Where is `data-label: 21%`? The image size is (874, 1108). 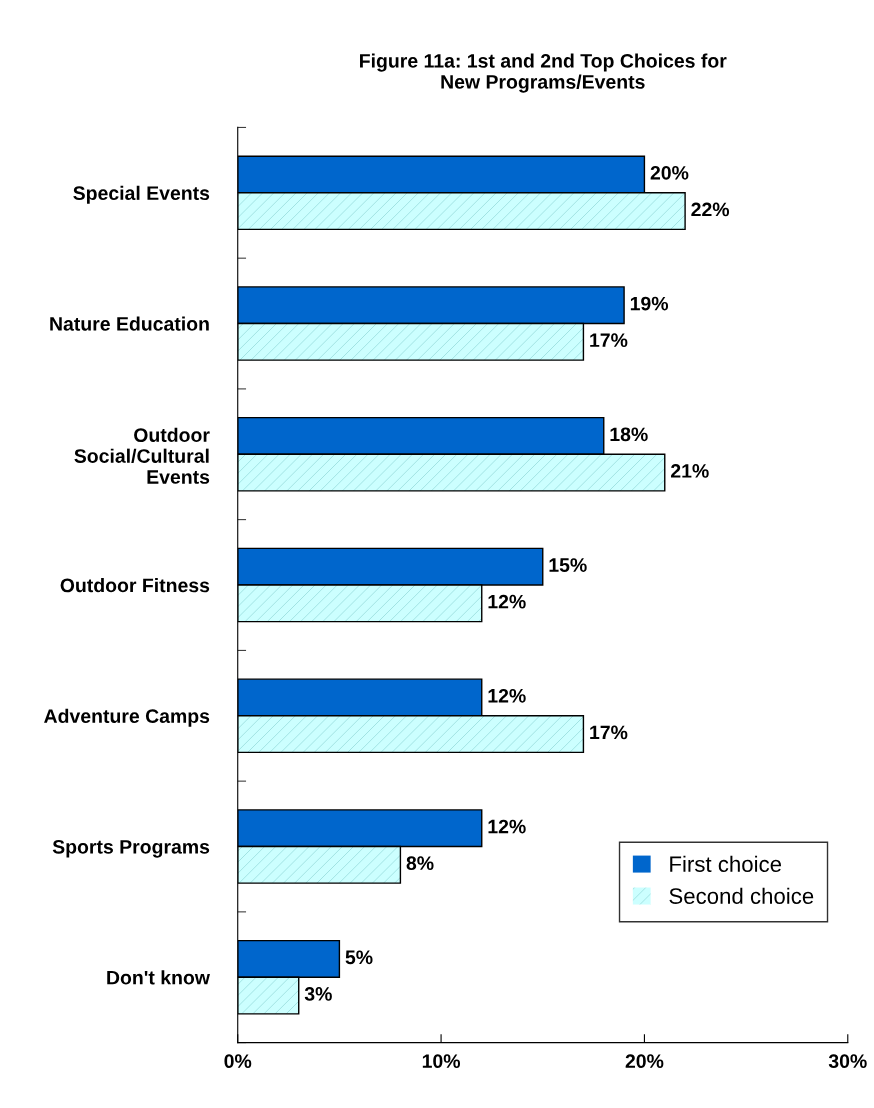
data-label: 21% is located at coordinates (689, 471).